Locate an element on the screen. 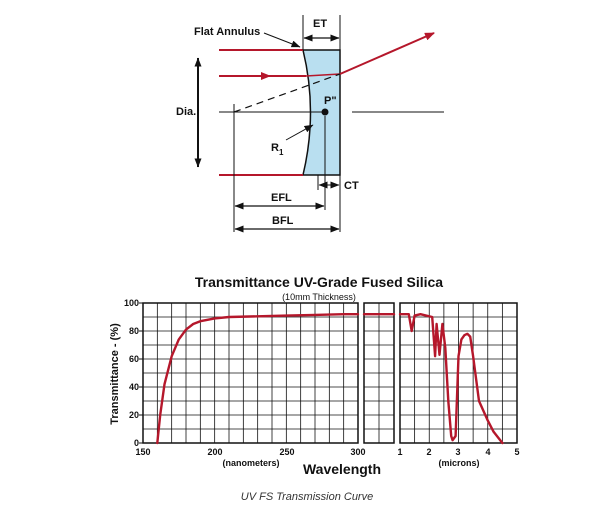  x-tick-label: 4 is located at coordinates (487, 452).